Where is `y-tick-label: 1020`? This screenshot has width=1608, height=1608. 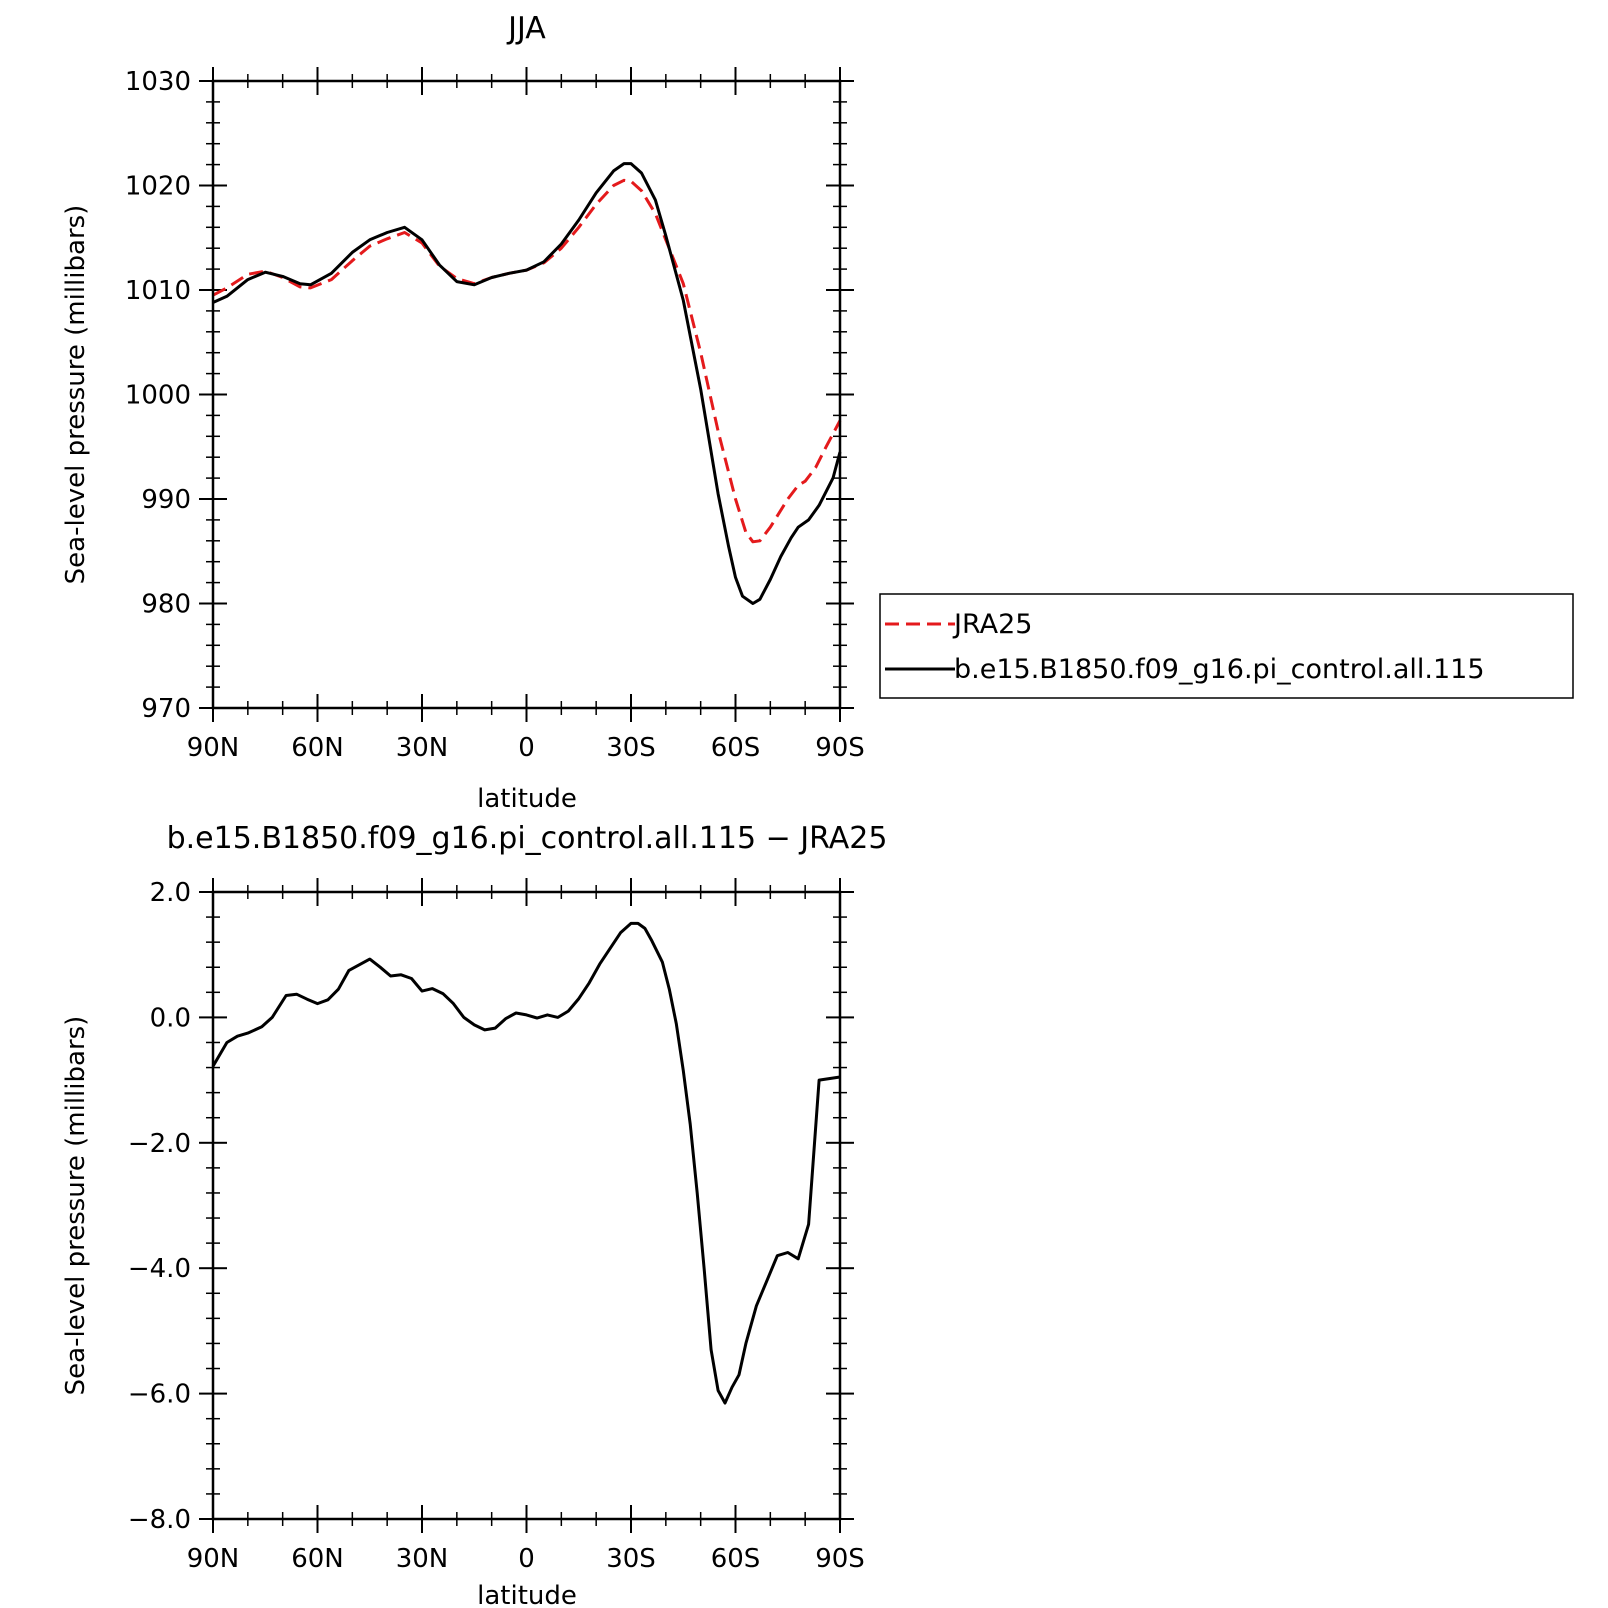
y-tick-label: 1020 is located at coordinates (158, 187).